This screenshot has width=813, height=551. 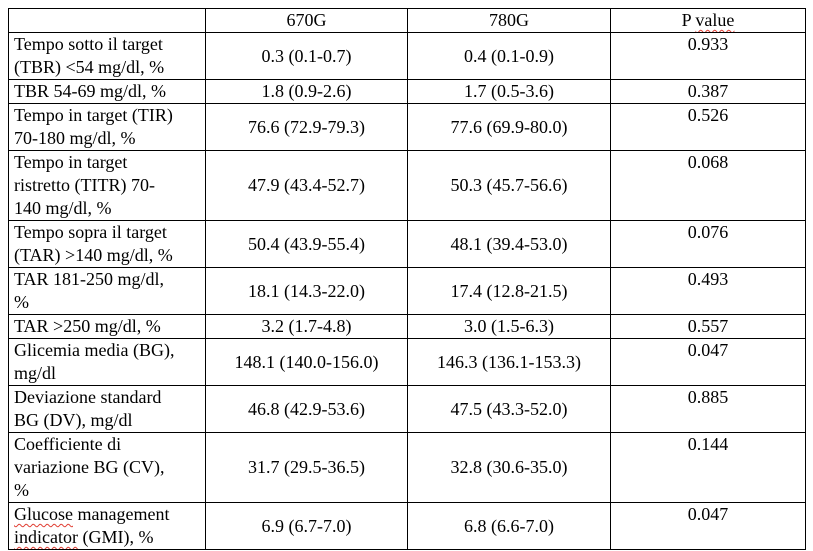 What do you see at coordinates (306, 409) in the screenshot?
I see `value-670g: 46.8 (42.9-53.6)` at bounding box center [306, 409].